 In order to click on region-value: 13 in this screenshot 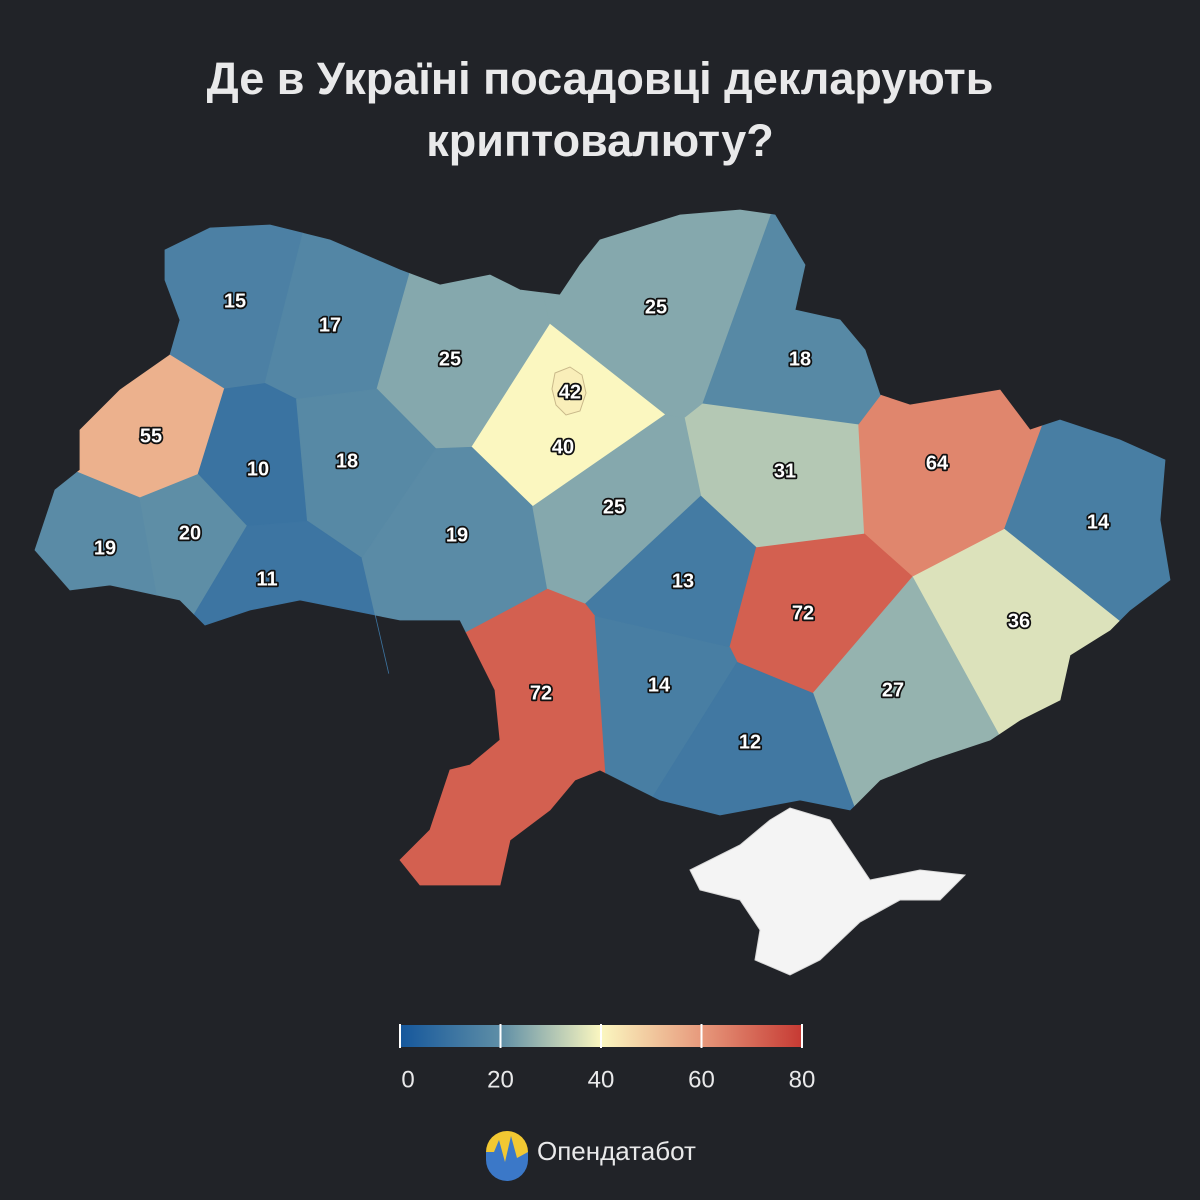, I will do `click(683, 581)`.